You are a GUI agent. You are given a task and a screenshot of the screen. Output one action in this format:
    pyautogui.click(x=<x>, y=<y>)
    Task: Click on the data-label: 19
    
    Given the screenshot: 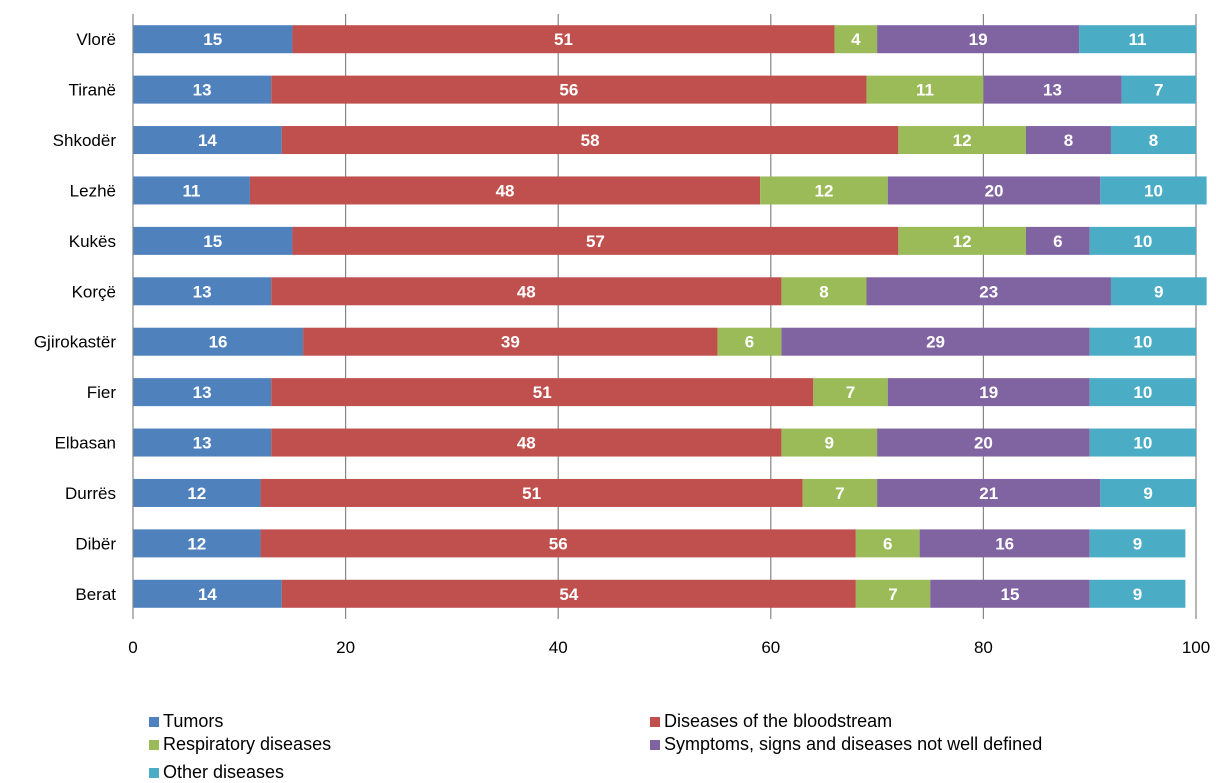 What is the action you would take?
    pyautogui.click(x=988, y=392)
    